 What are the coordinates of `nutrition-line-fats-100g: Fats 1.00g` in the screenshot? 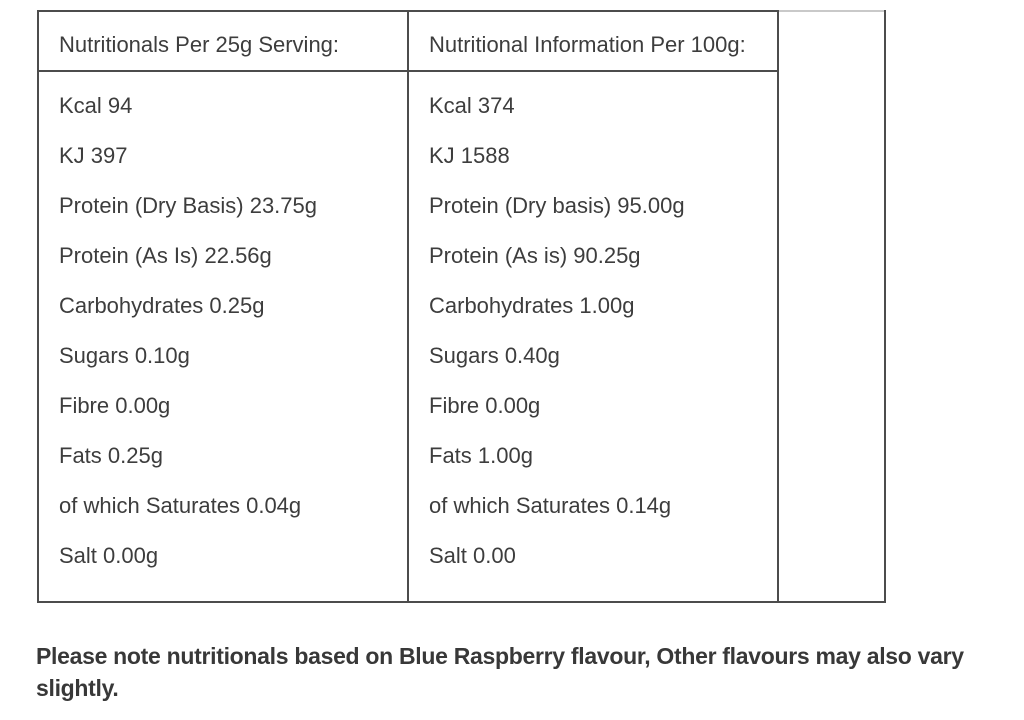 It's located at (481, 455).